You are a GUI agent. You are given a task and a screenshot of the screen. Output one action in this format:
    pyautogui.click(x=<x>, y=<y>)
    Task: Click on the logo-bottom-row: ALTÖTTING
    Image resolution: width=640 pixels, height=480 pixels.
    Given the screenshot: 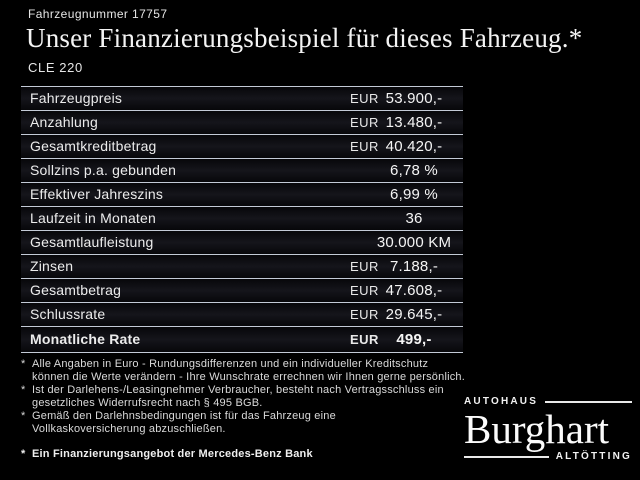 What is the action you would take?
    pyautogui.click(x=548, y=456)
    